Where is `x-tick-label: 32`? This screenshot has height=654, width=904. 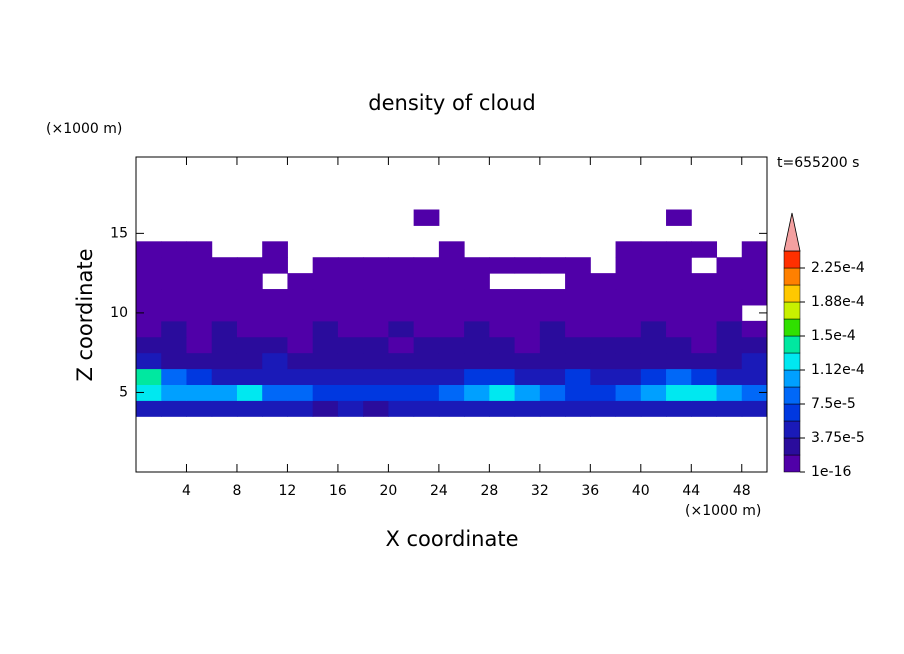 x-tick-label: 32 is located at coordinates (540, 491).